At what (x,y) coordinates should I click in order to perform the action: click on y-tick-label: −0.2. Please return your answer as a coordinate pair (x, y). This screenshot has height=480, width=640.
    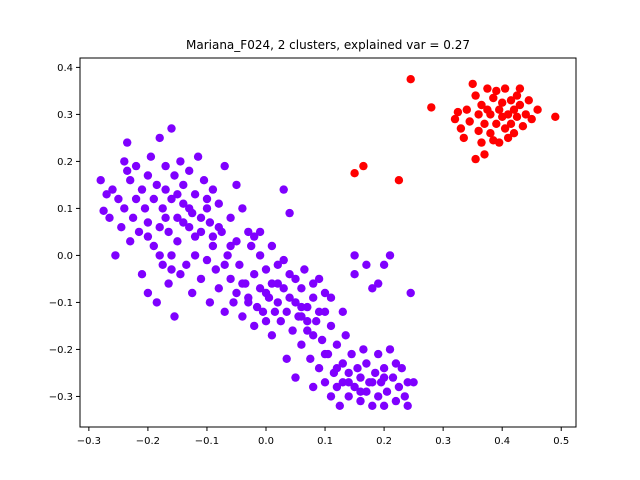
    Looking at the image, I should click on (61, 350).